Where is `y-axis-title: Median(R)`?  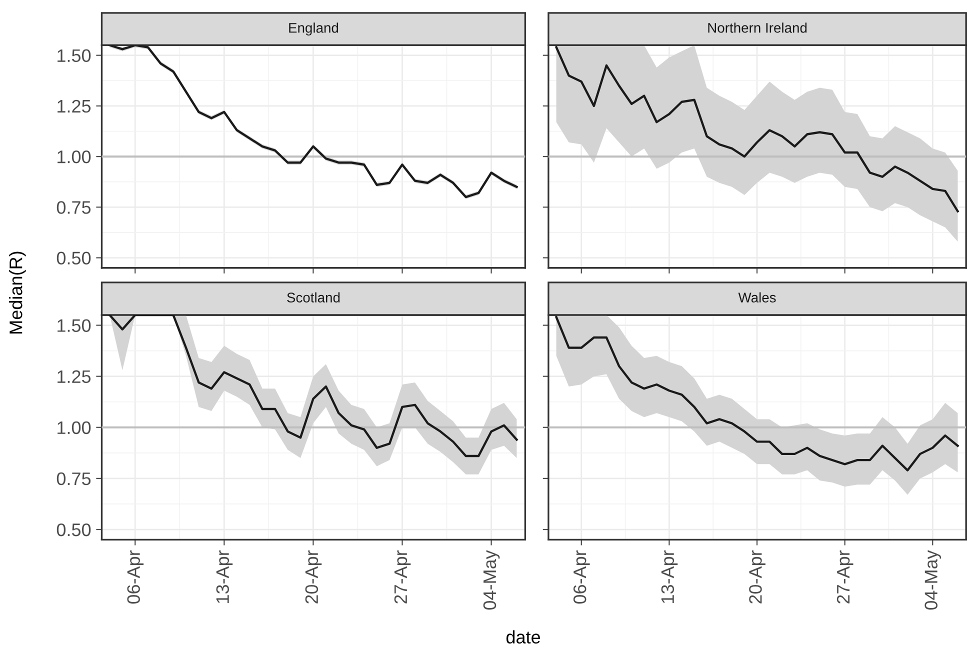
y-axis-title: Median(R) is located at coordinates (17, 293).